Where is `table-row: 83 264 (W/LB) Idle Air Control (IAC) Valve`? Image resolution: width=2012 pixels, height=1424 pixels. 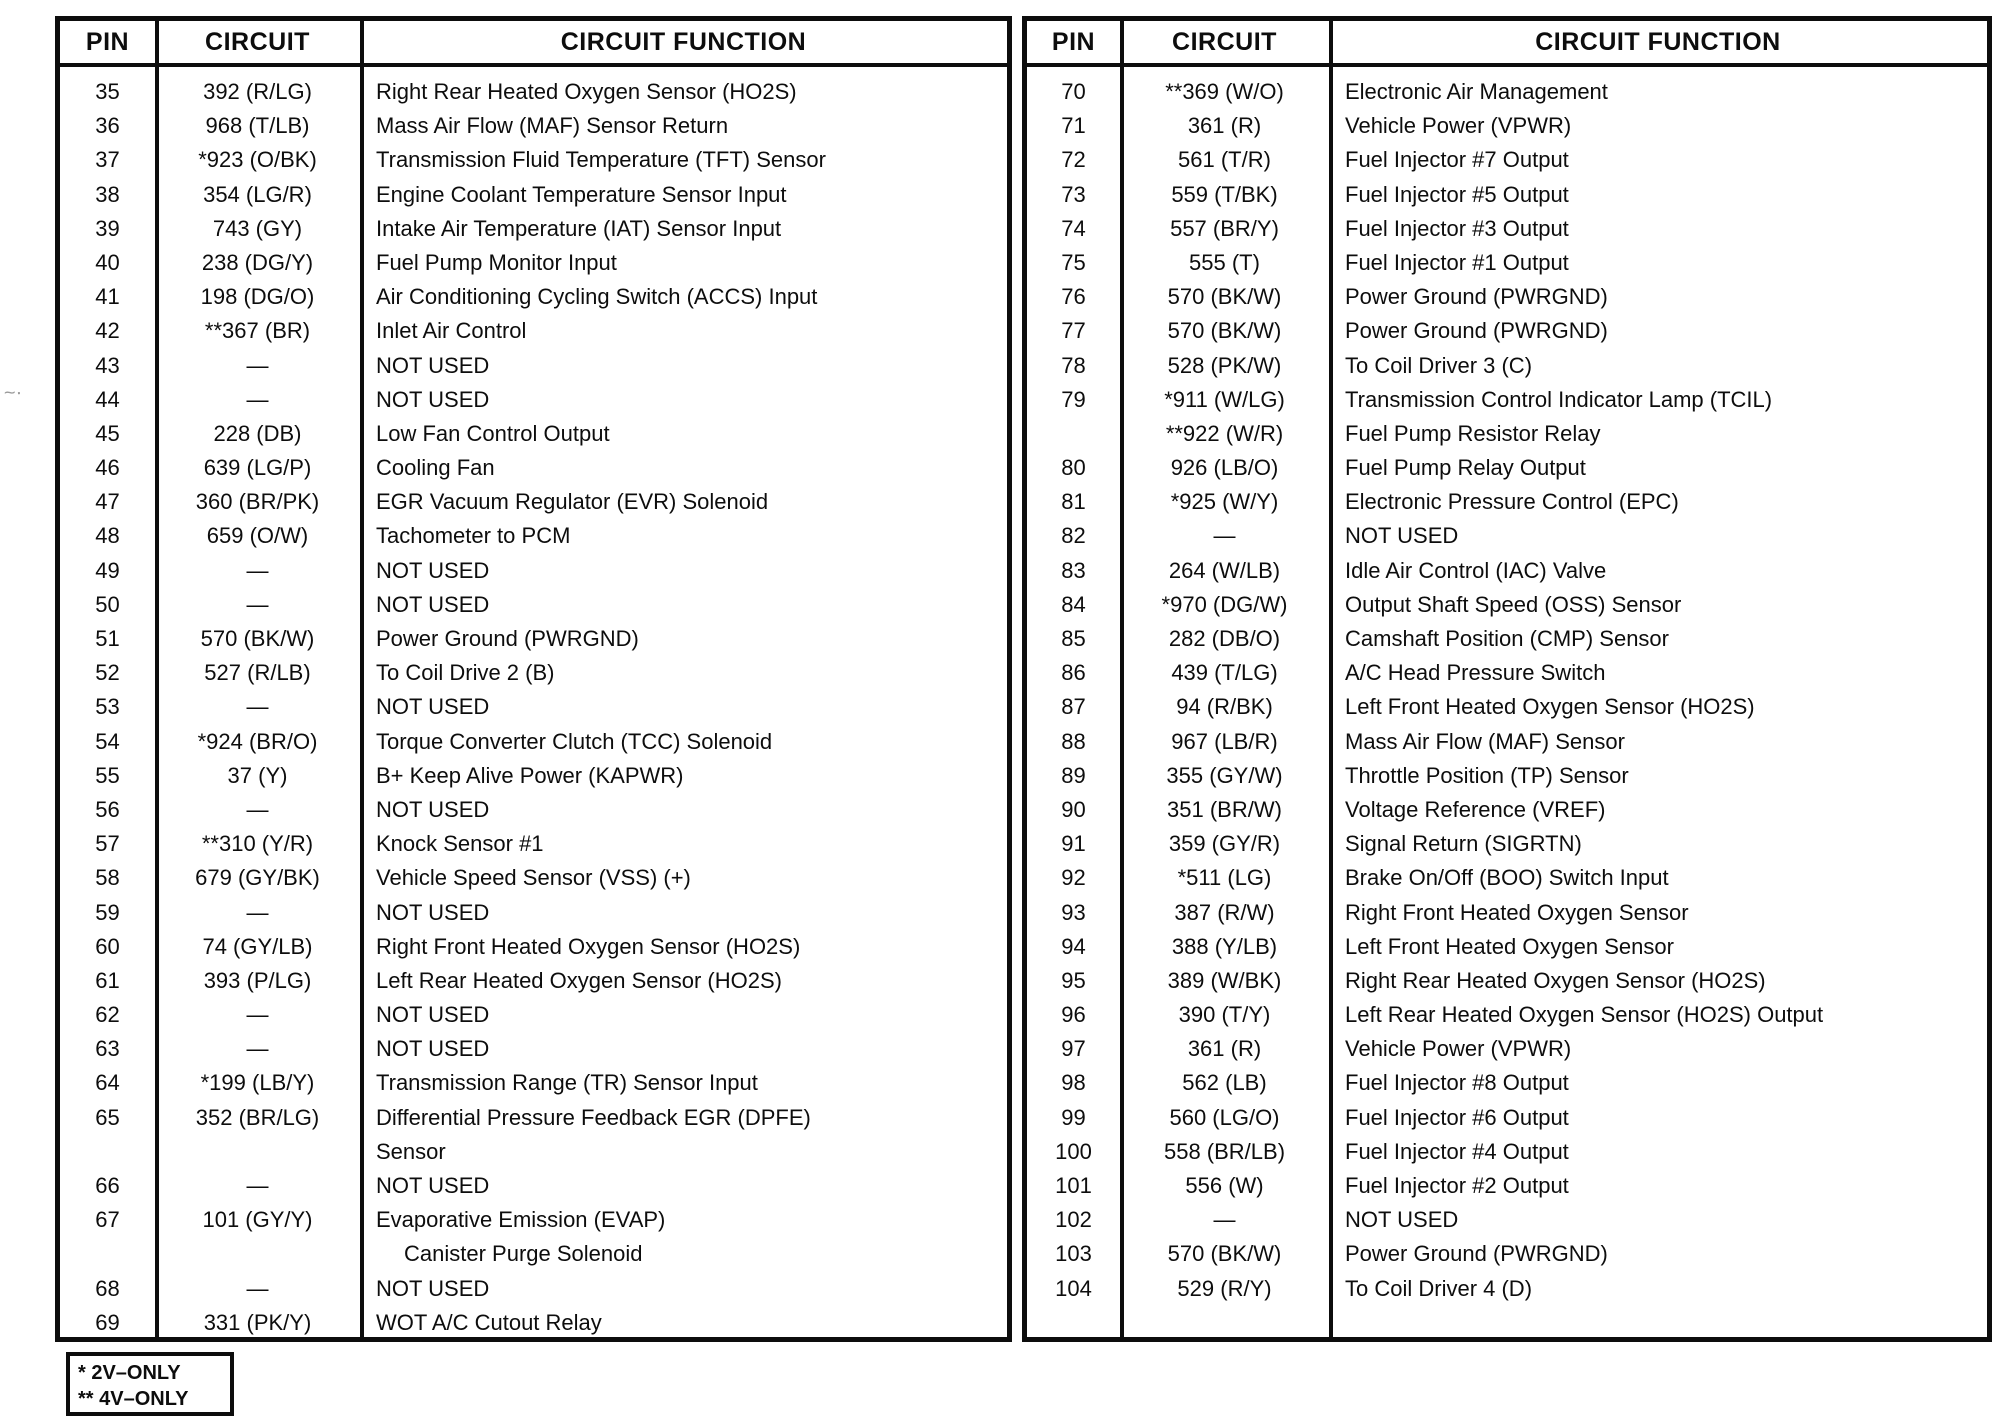 table-row: 83 264 (W/LB) Idle Air Control (IAC) Valve is located at coordinates (1507, 571).